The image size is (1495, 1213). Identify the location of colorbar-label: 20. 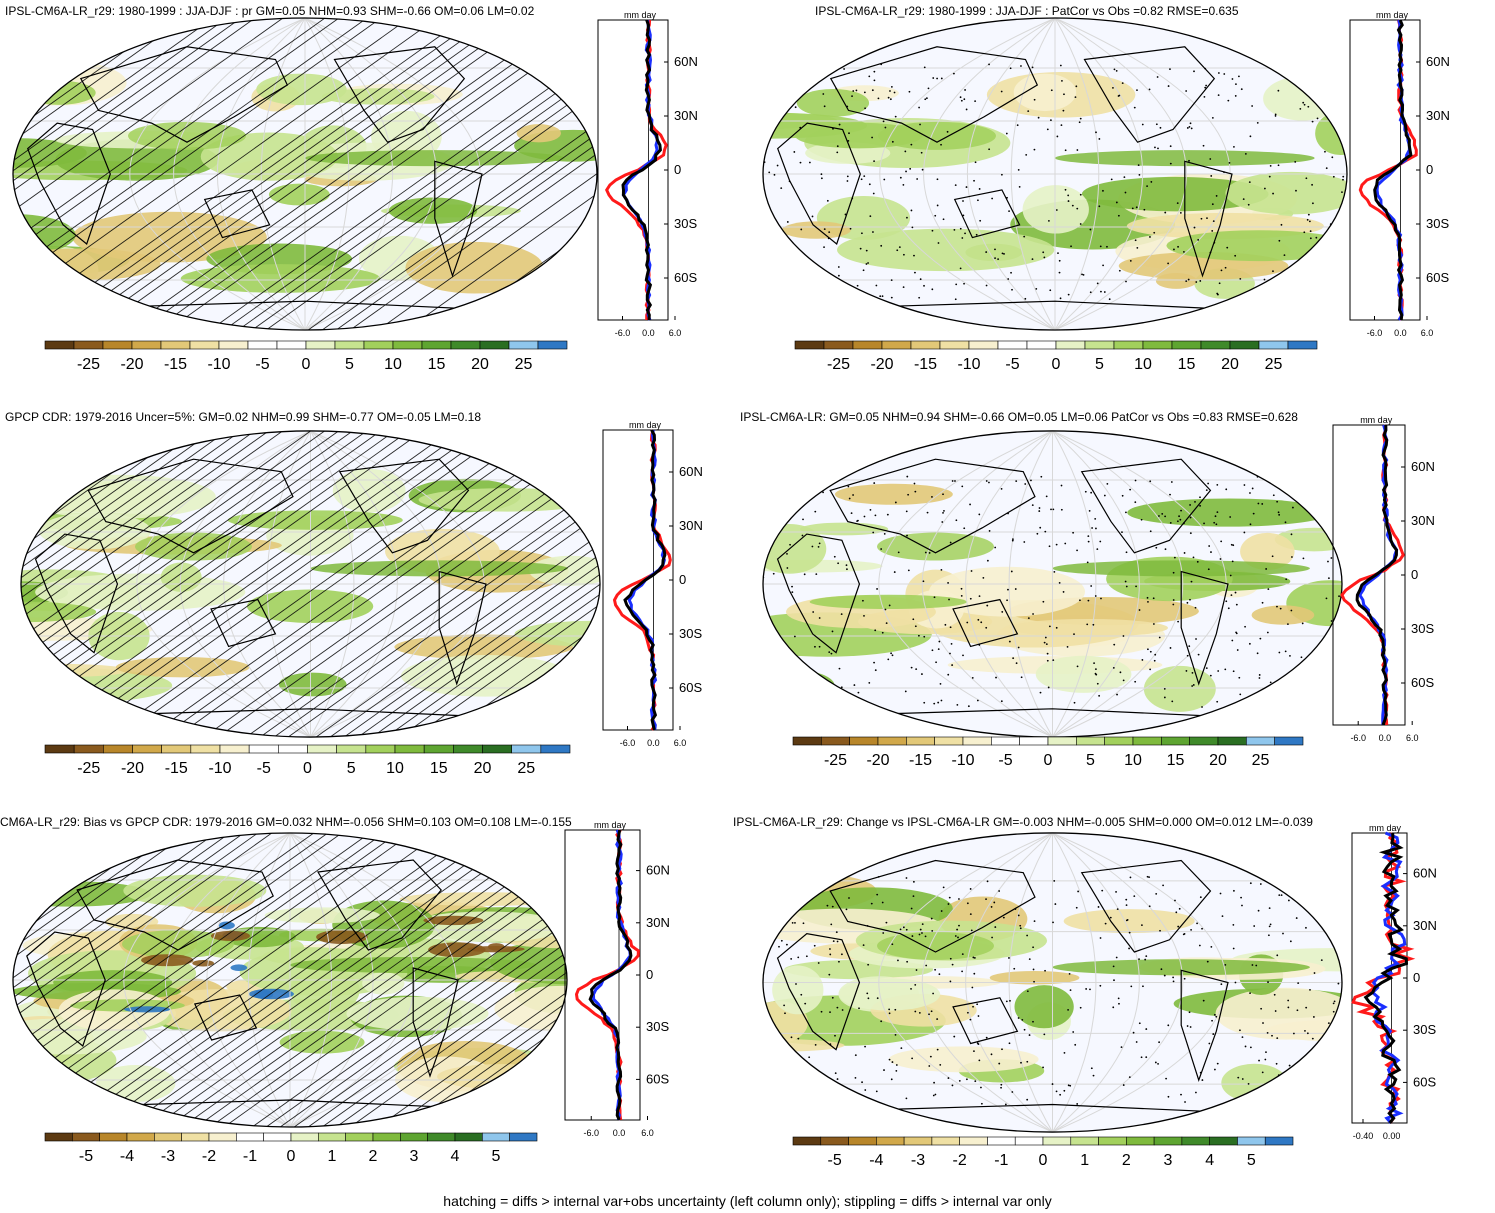
(480, 364).